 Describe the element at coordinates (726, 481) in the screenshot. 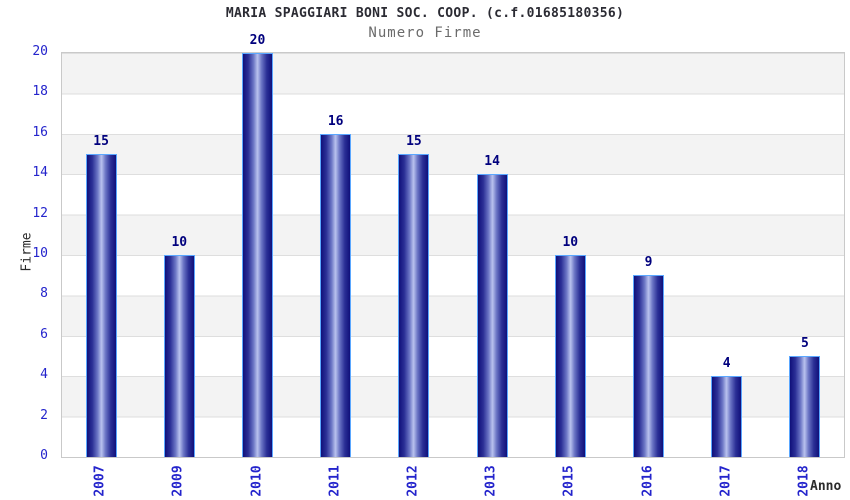

I see `x-tick-label: 2017` at that location.